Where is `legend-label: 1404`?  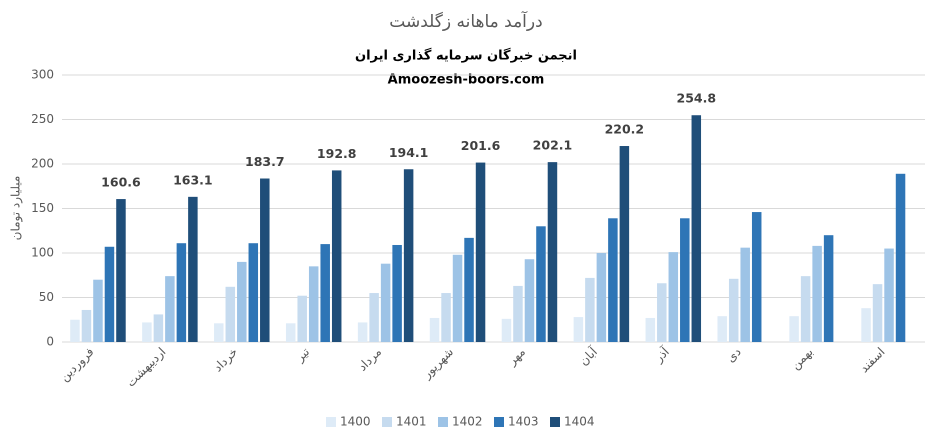
legend-label: 1404 is located at coordinates (579, 422).